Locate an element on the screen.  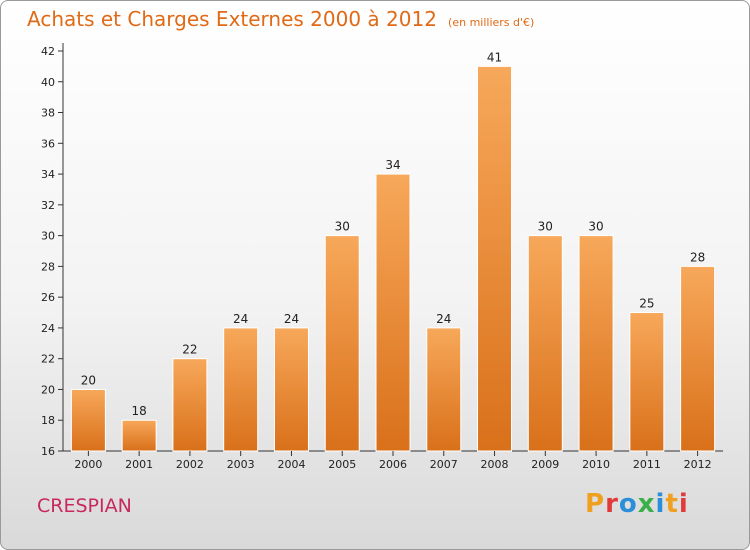
x-tick-label: 2006 is located at coordinates (393, 464).